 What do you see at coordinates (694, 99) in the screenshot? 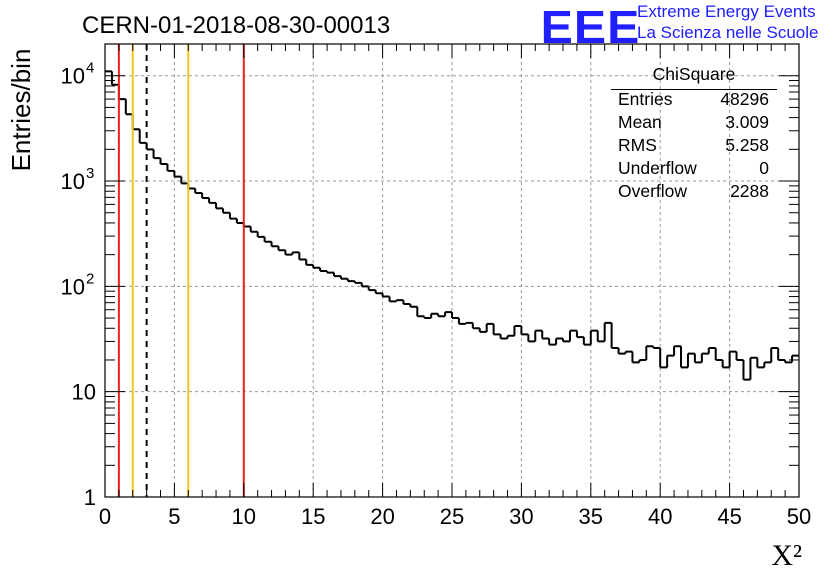
I see `stats-row: Entries 48296` at bounding box center [694, 99].